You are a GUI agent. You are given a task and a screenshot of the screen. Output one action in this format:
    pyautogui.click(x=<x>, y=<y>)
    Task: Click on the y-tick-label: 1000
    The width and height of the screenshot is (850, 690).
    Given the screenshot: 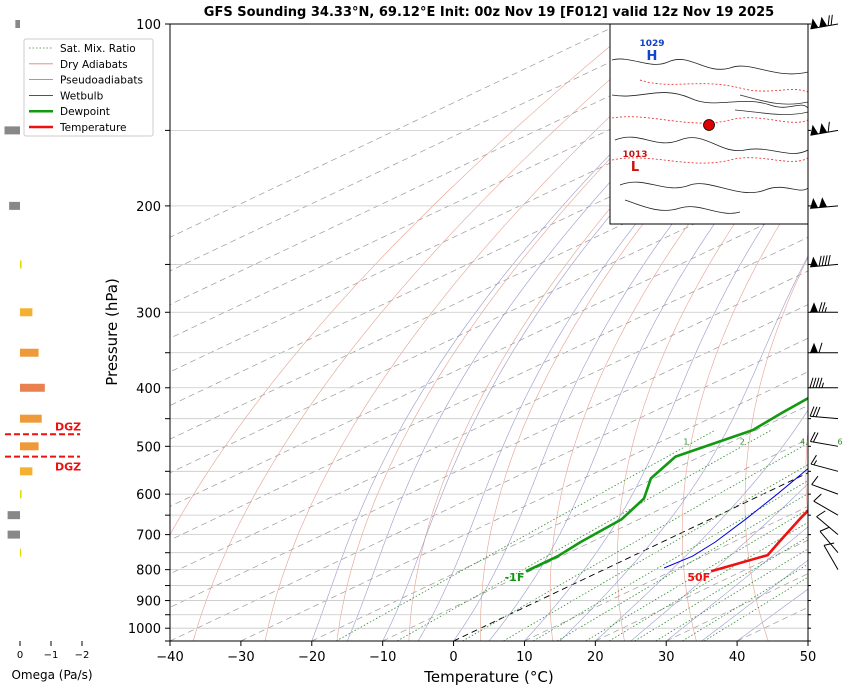 What is the action you would take?
    pyautogui.click(x=144, y=629)
    